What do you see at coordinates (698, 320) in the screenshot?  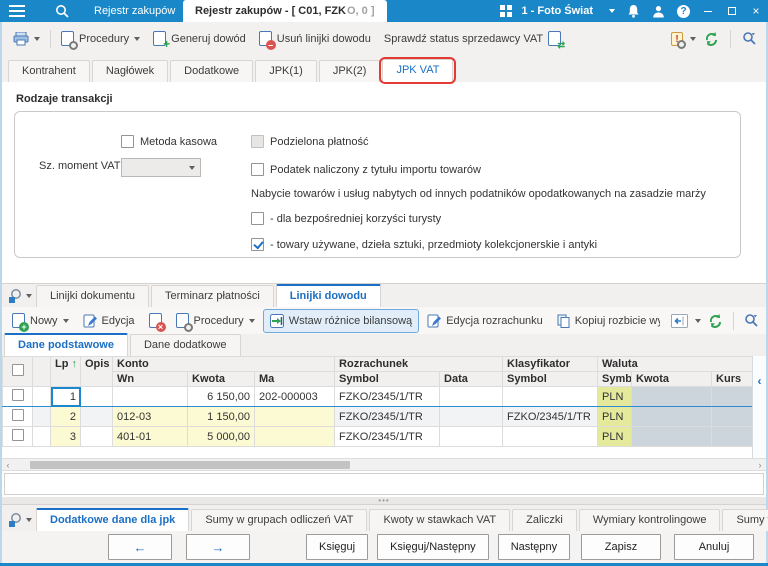 I see `layout-chevron-down-icon` at bounding box center [698, 320].